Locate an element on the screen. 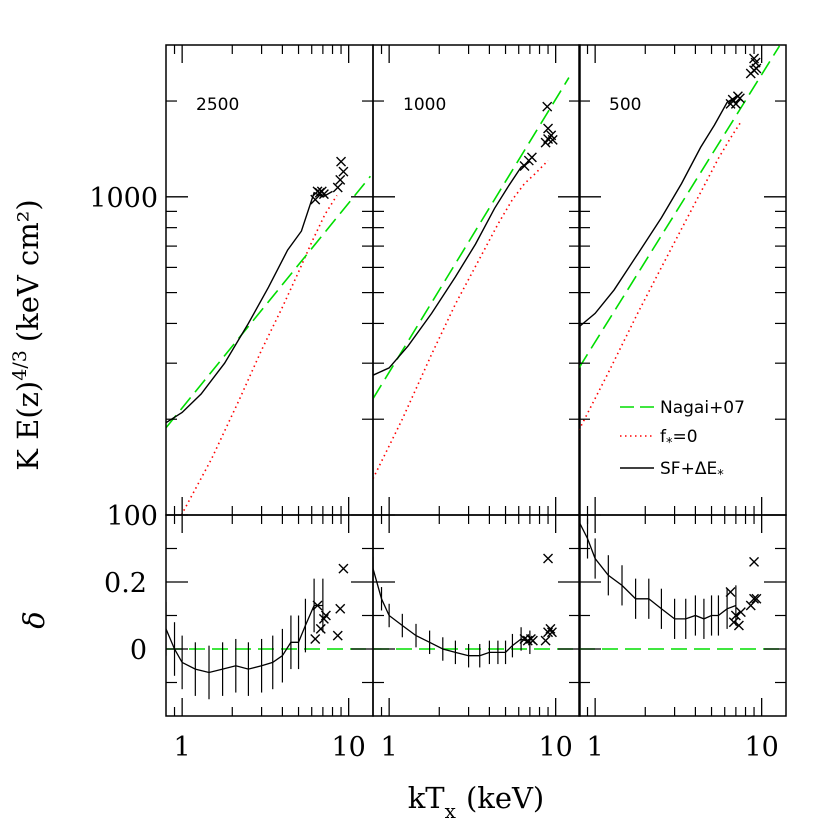 The width and height of the screenshot is (830, 830). legend-entry: SF+ΔE* is located at coordinates (672, 471).